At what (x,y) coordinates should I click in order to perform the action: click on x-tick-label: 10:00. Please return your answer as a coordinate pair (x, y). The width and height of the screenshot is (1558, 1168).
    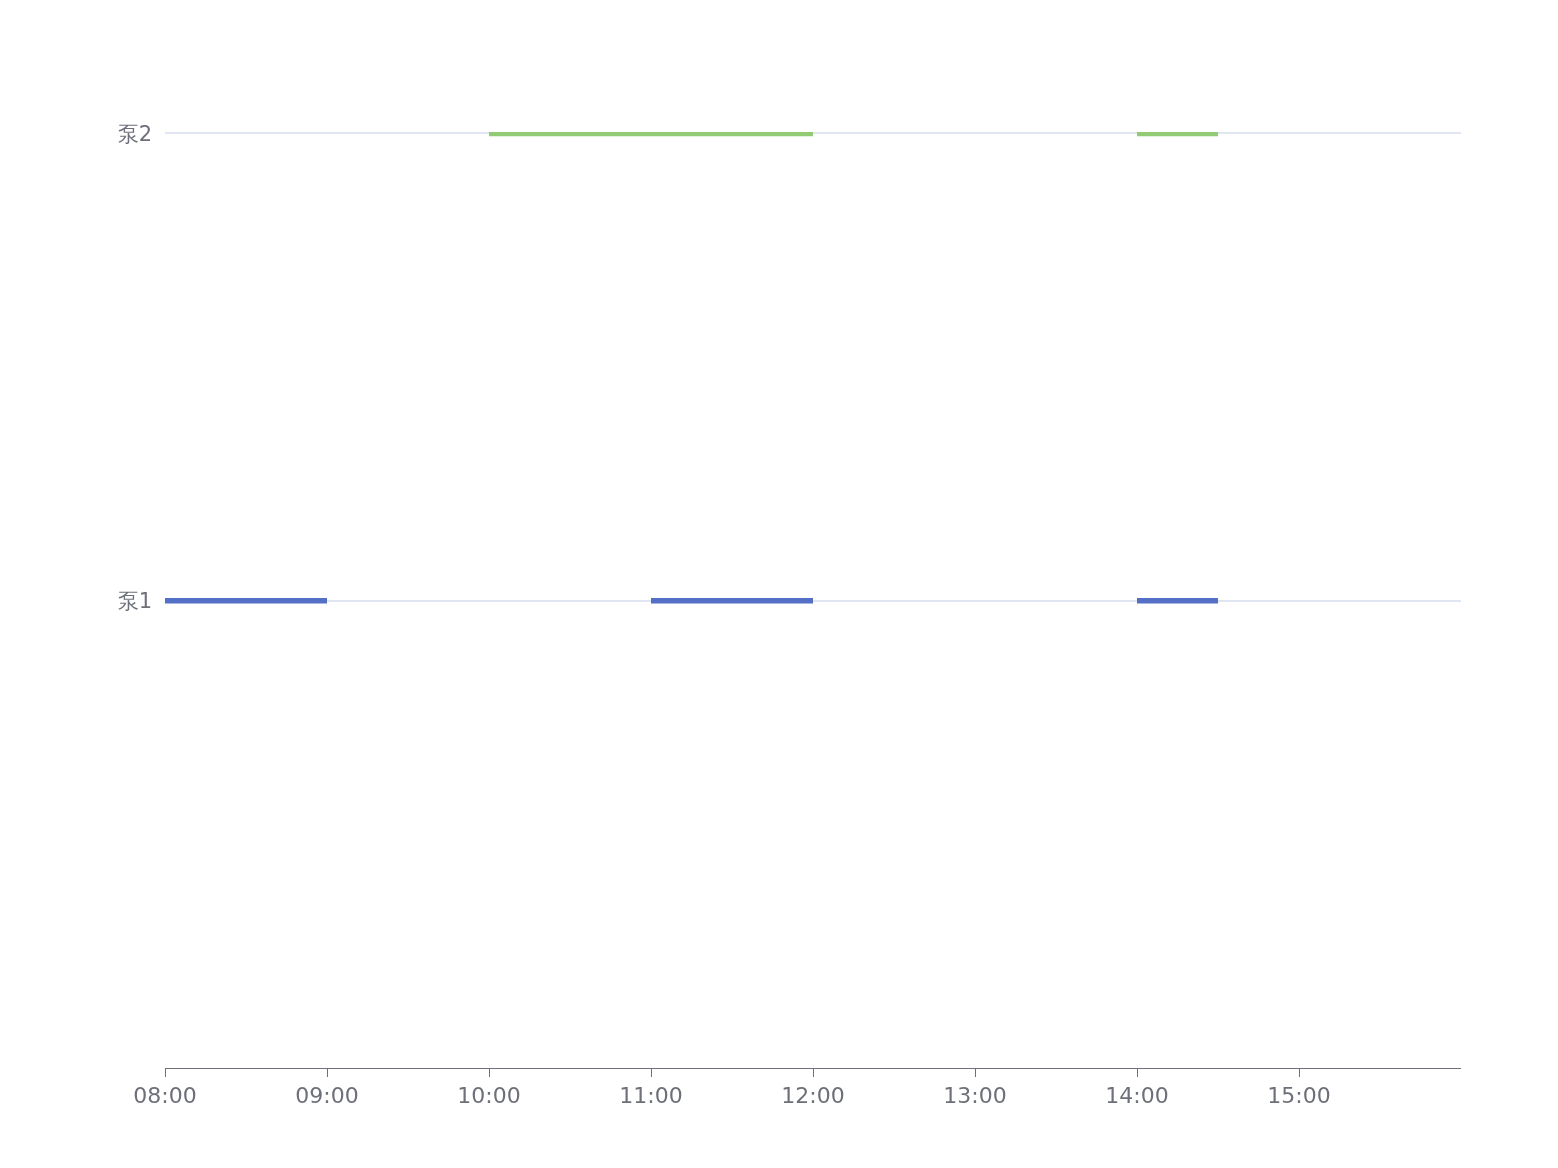
    Looking at the image, I should click on (489, 1096).